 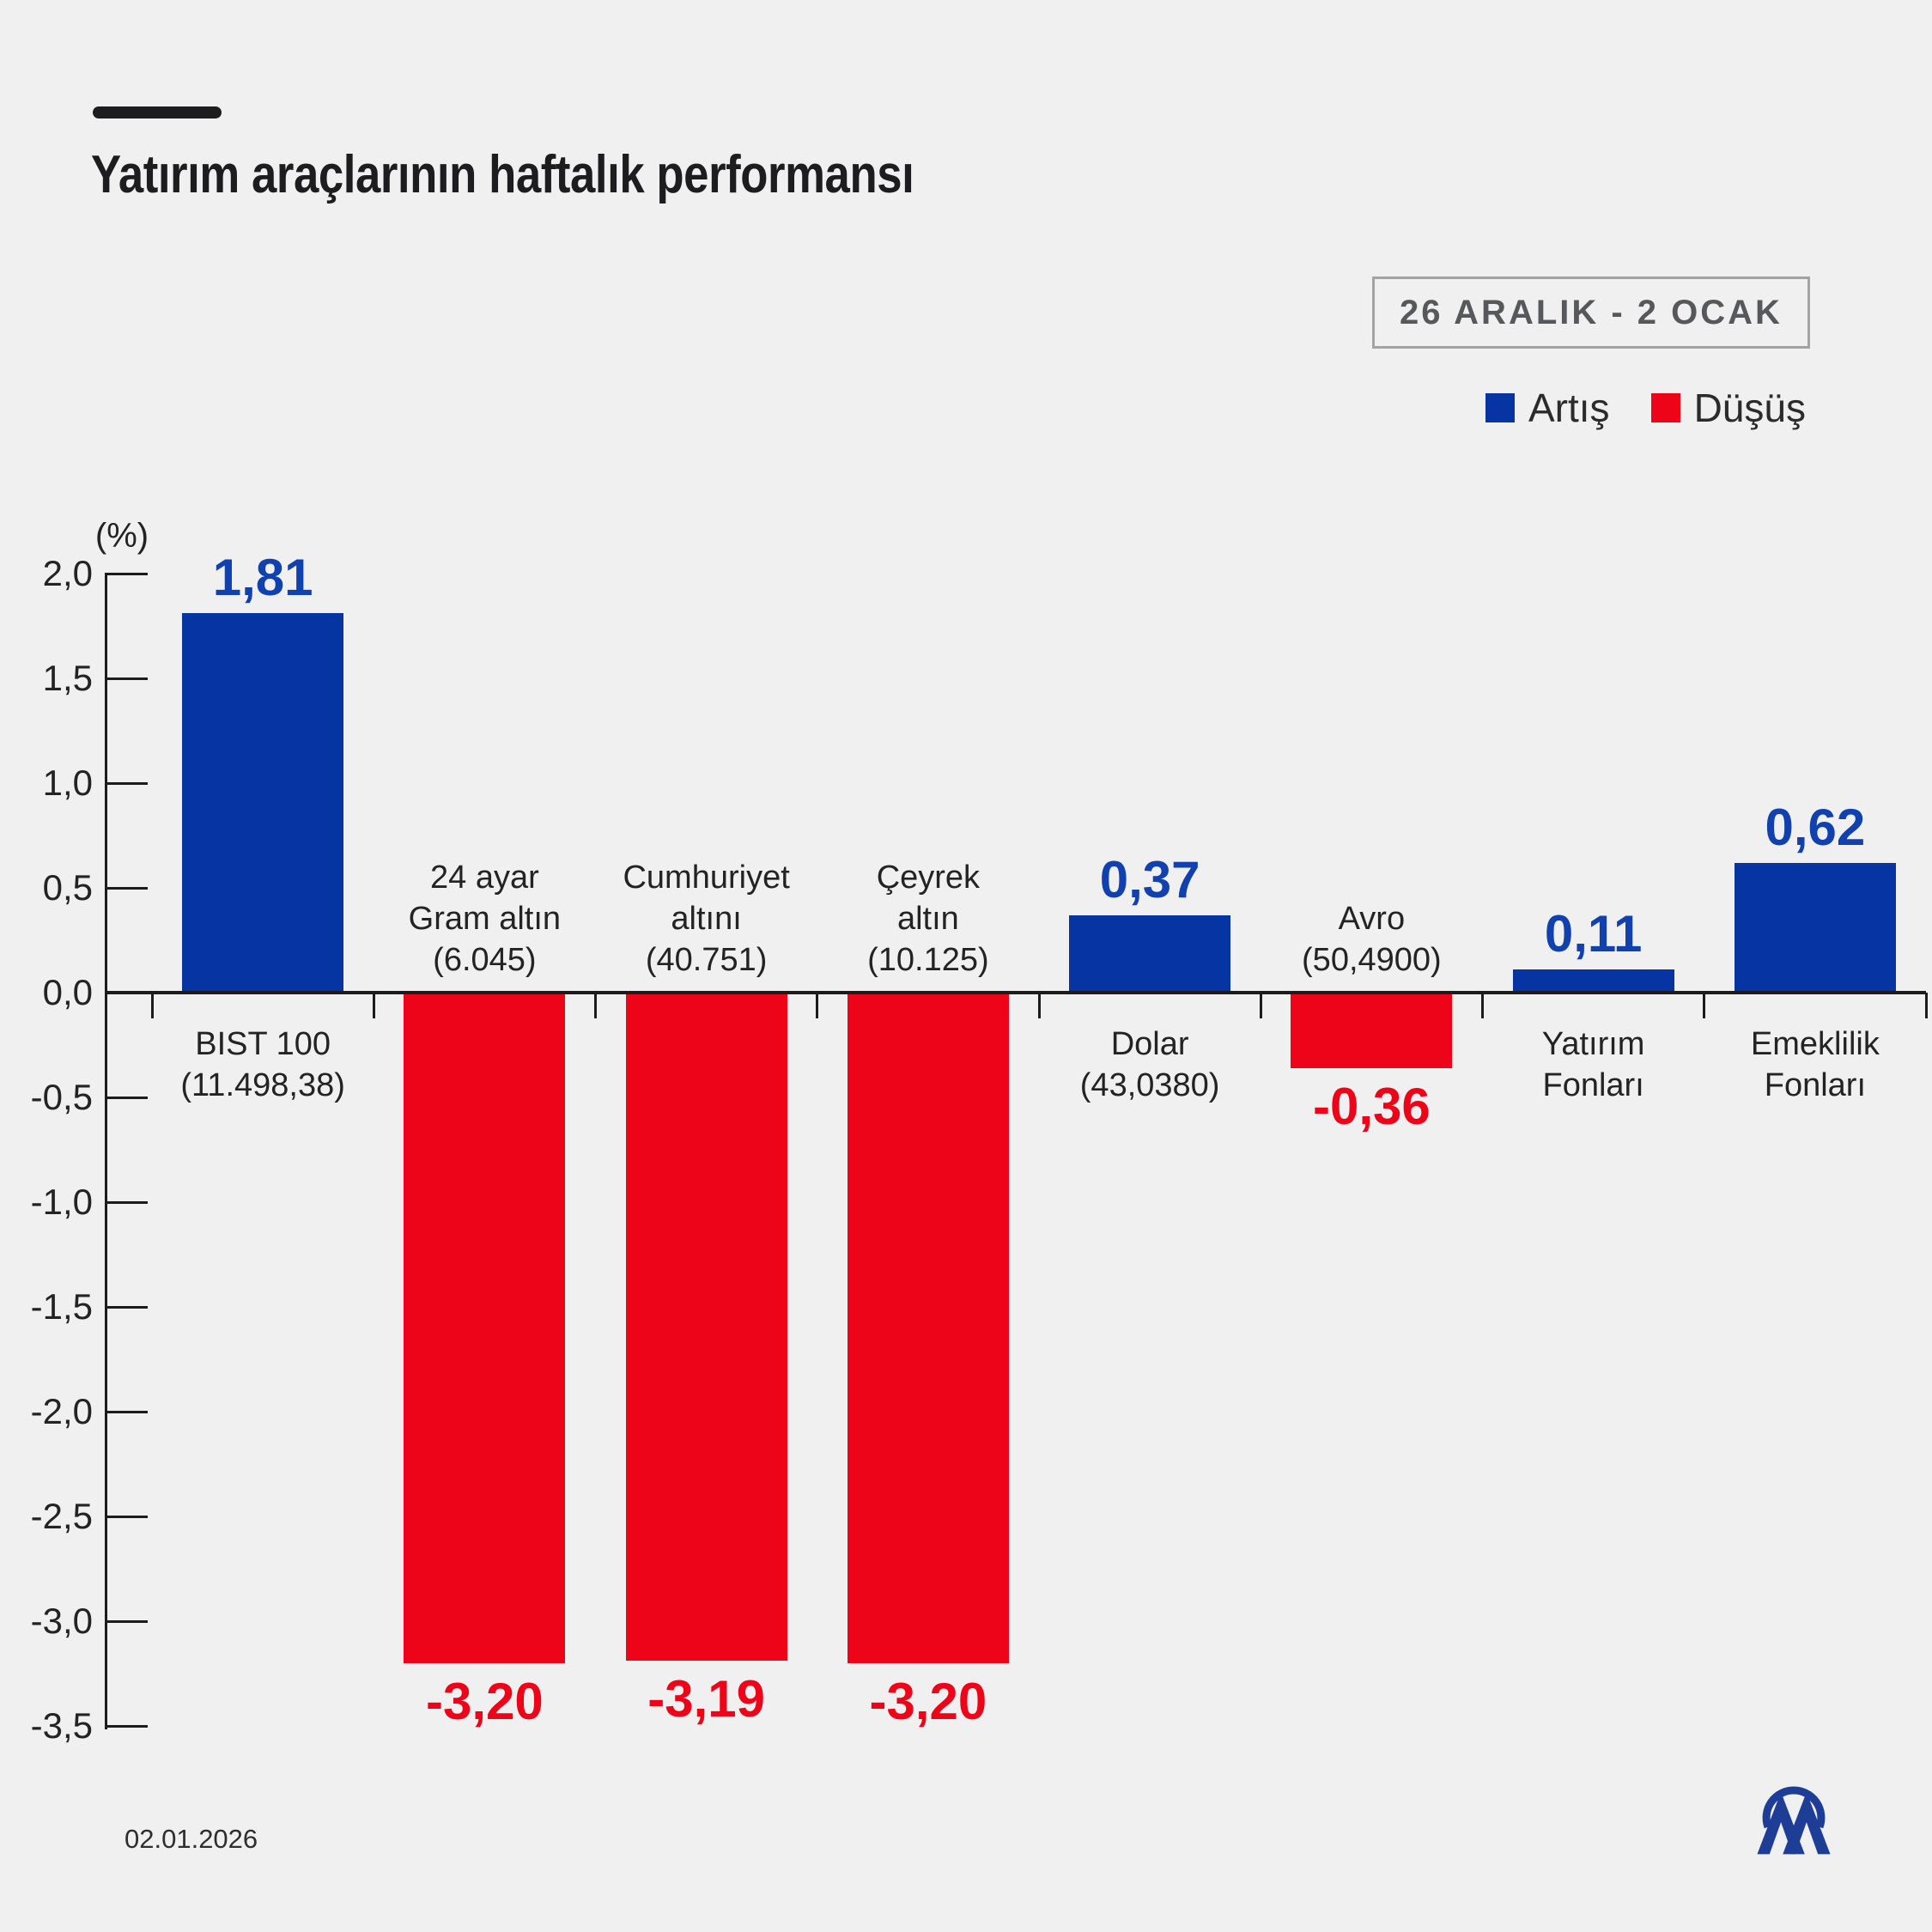 I want to click on bar-value-label: 1,81, so click(x=262, y=578).